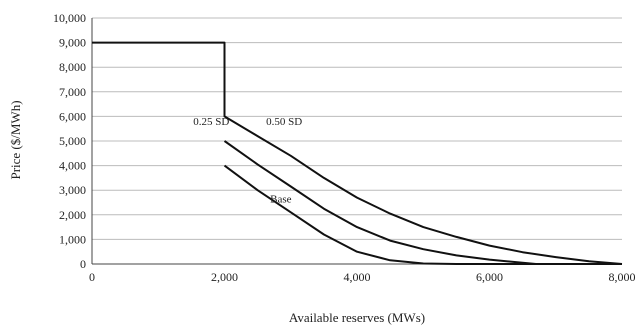  Describe the element at coordinates (284, 122) in the screenshot. I see `series-annotation: 0.50 SD` at that location.